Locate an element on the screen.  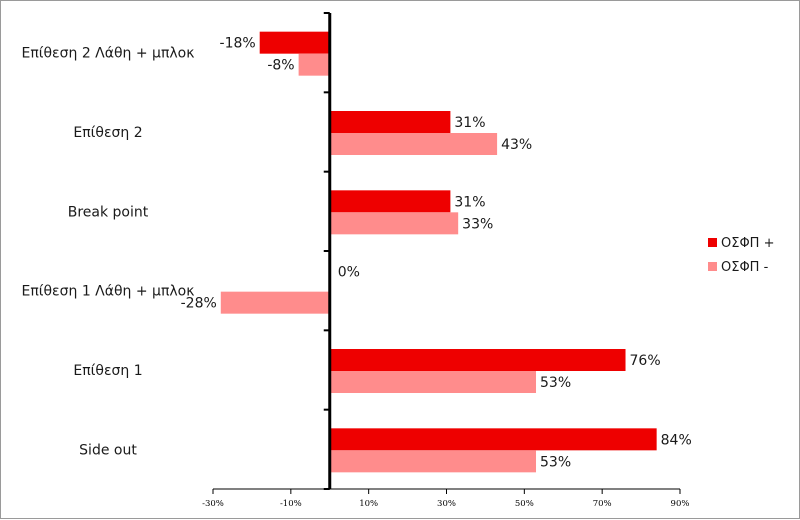
x-tick-label-3: 30% is located at coordinates (446, 504).